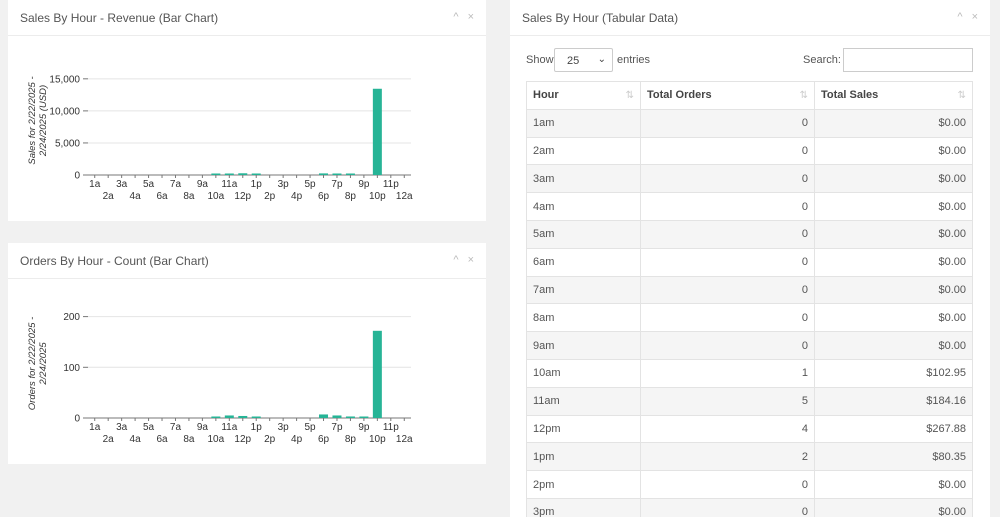 The height and width of the screenshot is (517, 1000). Describe the element at coordinates (850, 95) in the screenshot. I see `column-header-label: Total Sales` at that location.